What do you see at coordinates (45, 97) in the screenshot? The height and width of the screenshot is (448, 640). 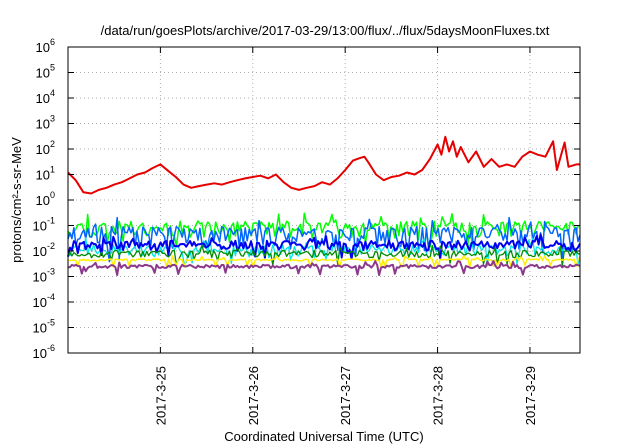 I see `y-tick-label: 10⁴` at bounding box center [45, 97].